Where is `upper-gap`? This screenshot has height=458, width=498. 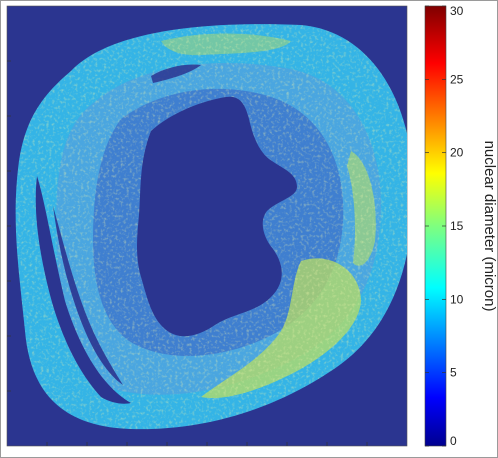 upper-gap is located at coordinates (176, 73).